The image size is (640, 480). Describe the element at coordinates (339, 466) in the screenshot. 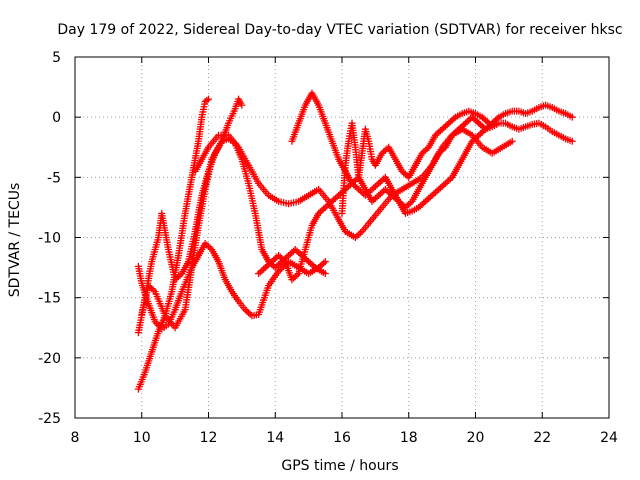

I see `x-axis-label: GPS time / hours` at that location.